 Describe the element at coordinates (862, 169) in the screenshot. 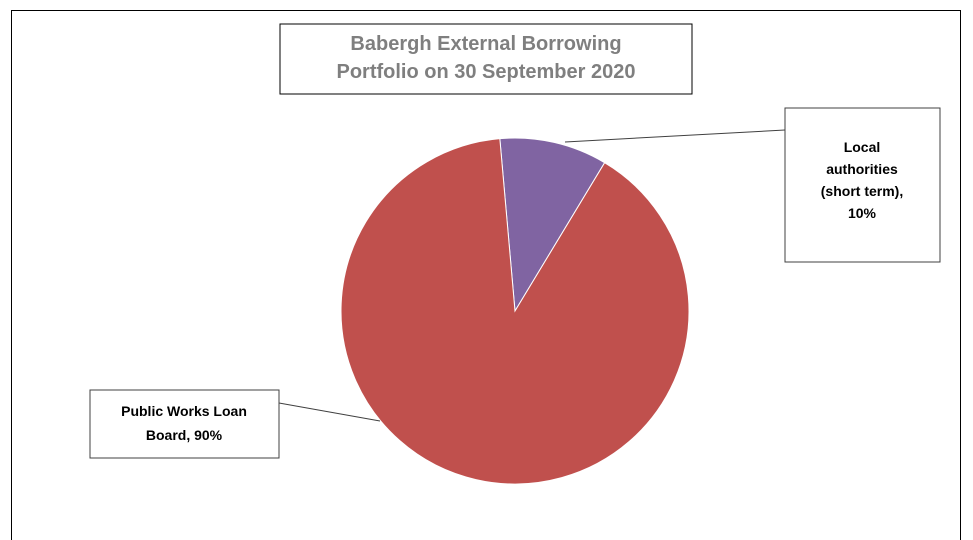

I see `data-label: authorities` at that location.